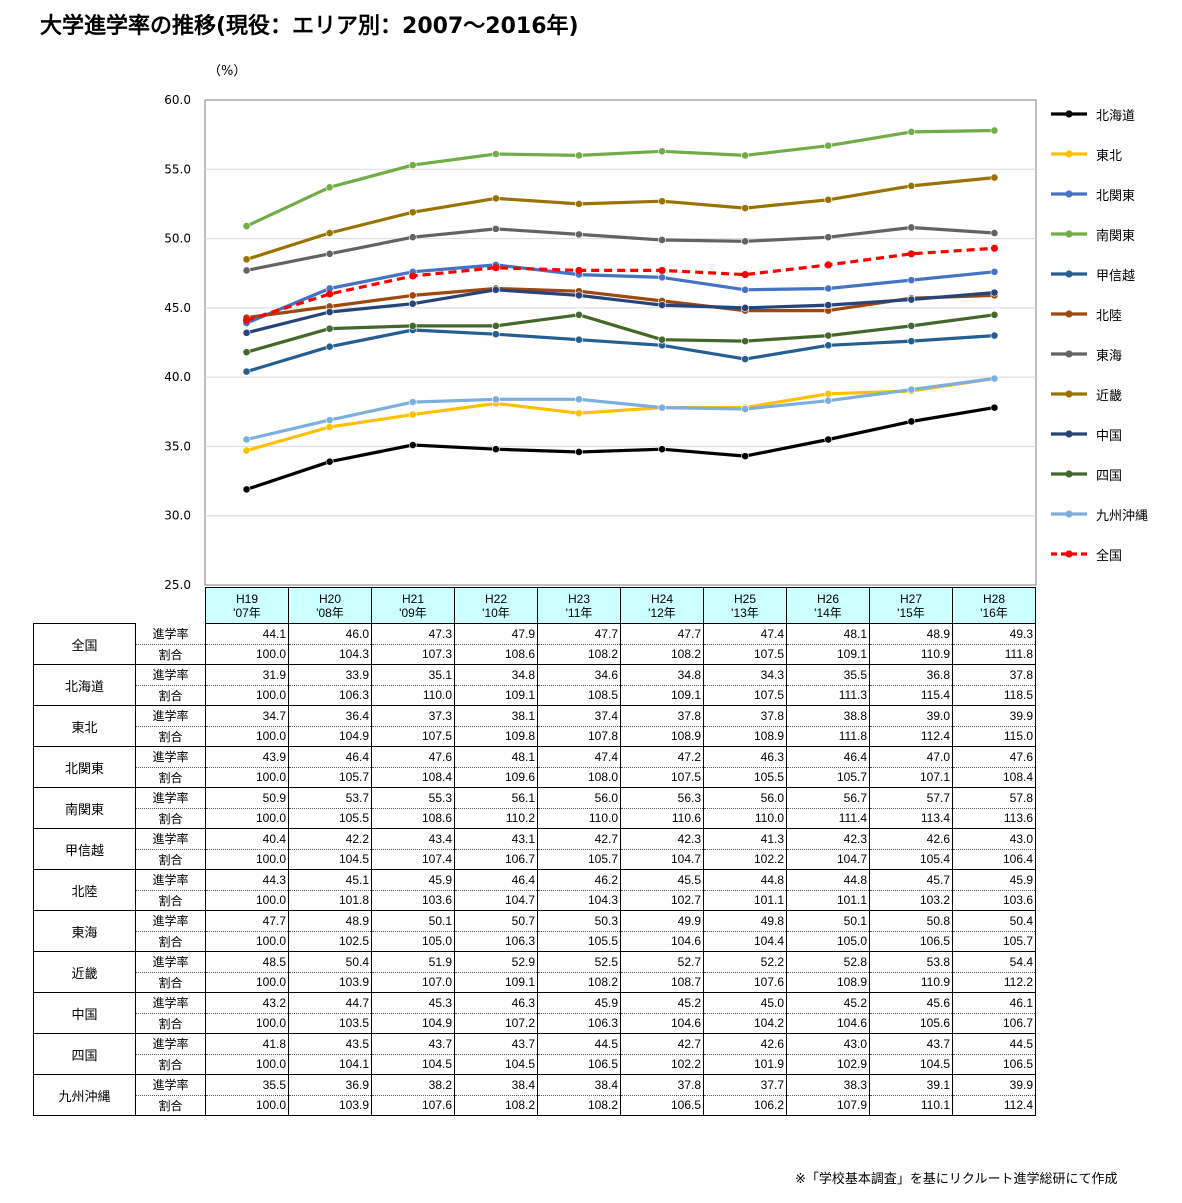 This screenshot has height=1203, width=1182. What do you see at coordinates (496, 1044) in the screenshot?
I see `table-cell: 43.7` at bounding box center [496, 1044].